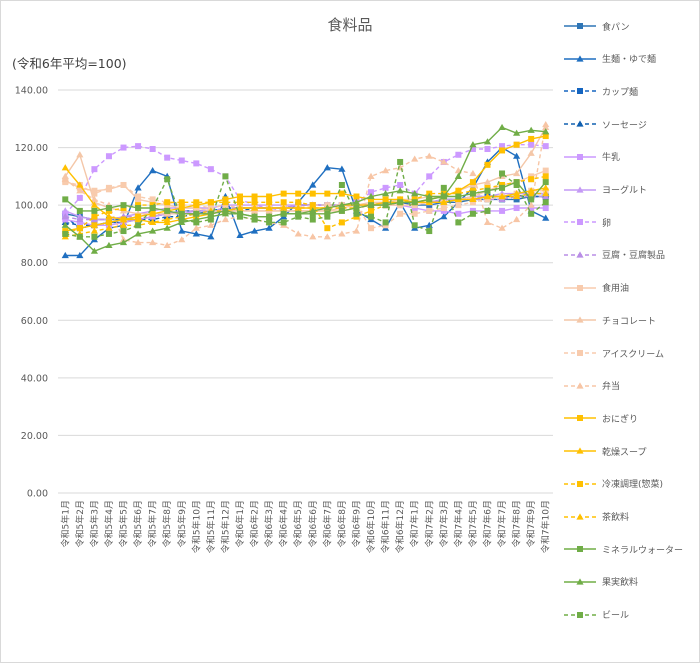 This screenshot has width=700, height=663. I want to click on x-tick-label: 令和5年3月, so click(94, 523).